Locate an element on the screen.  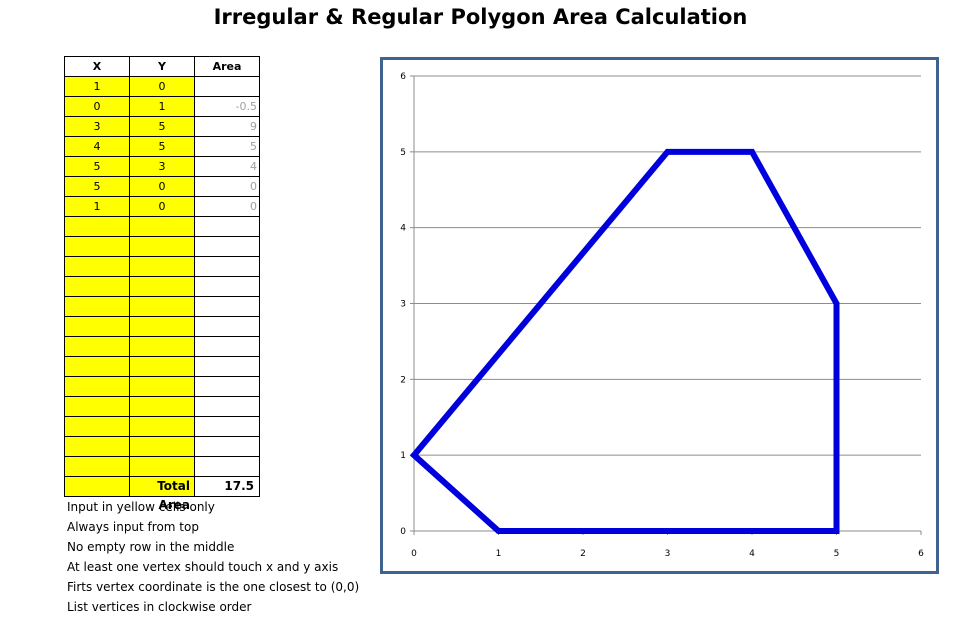
y-tick-label: 6 is located at coordinates (403, 77).